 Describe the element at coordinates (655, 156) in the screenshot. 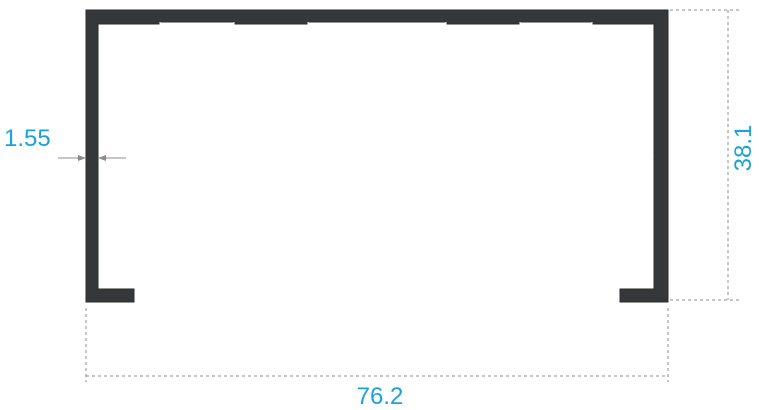

I see `profile-tick` at that location.